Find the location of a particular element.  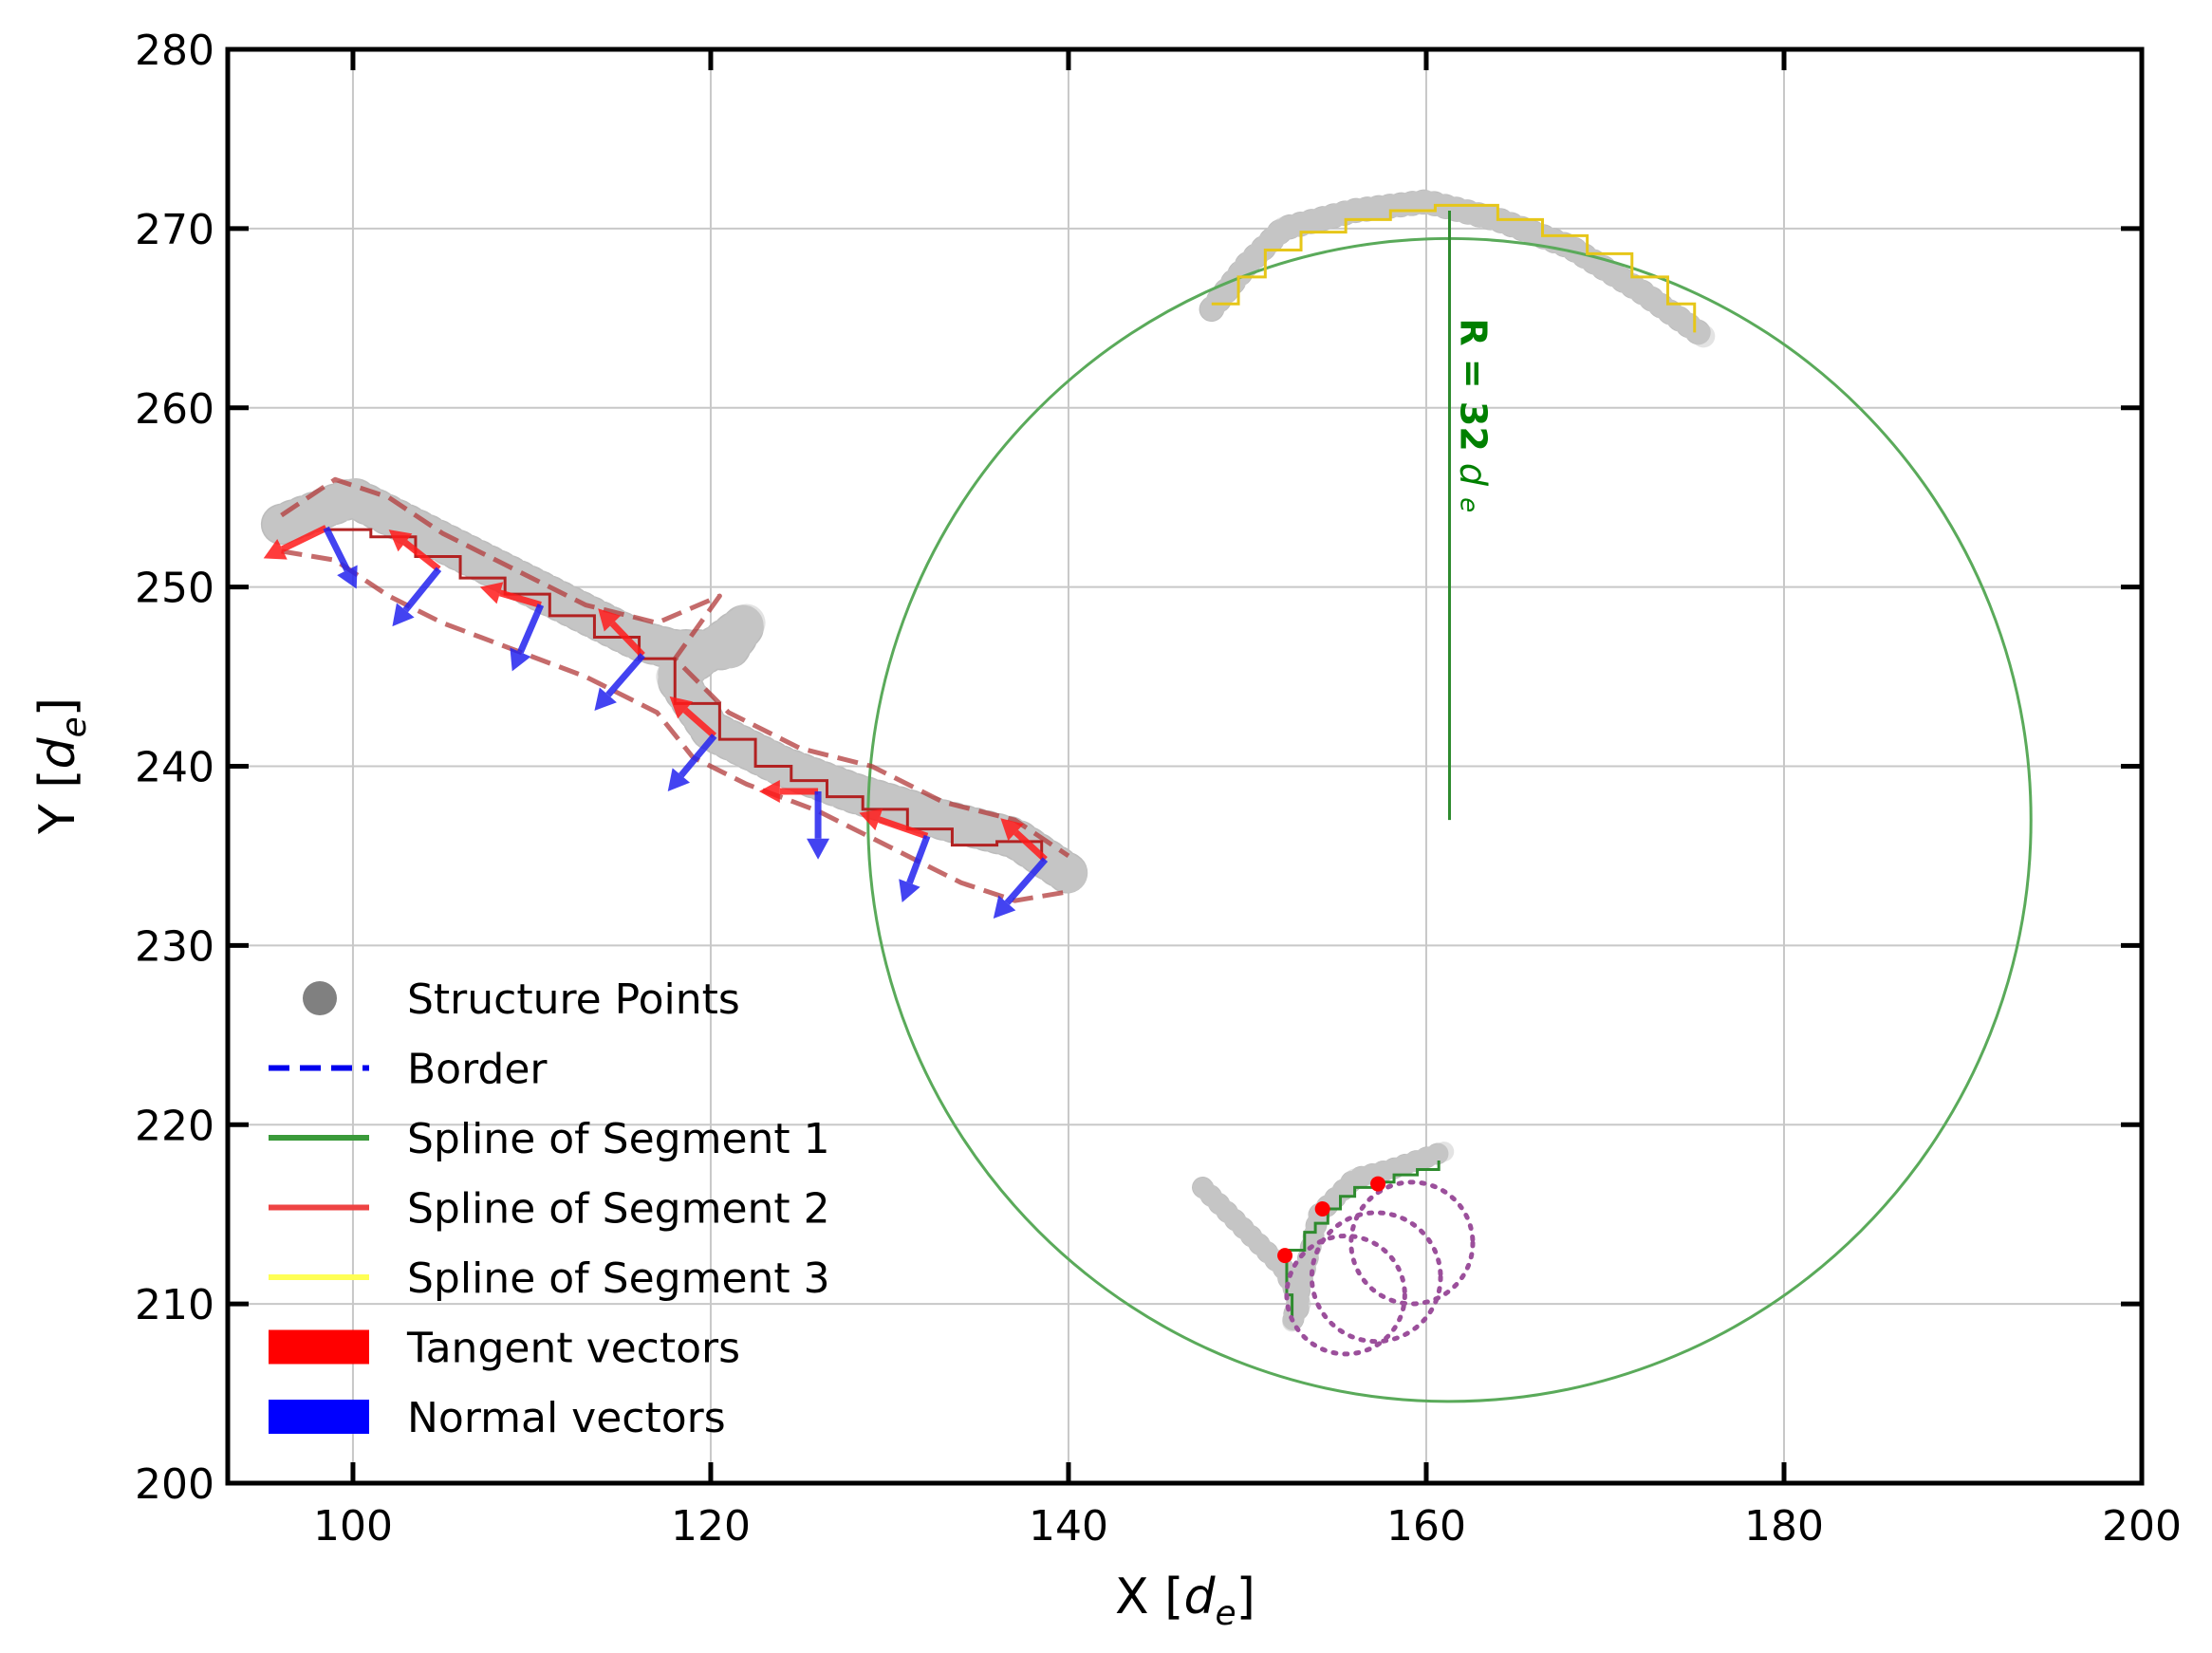

spline-of-segment-2-line is located at coordinates (685, 694).